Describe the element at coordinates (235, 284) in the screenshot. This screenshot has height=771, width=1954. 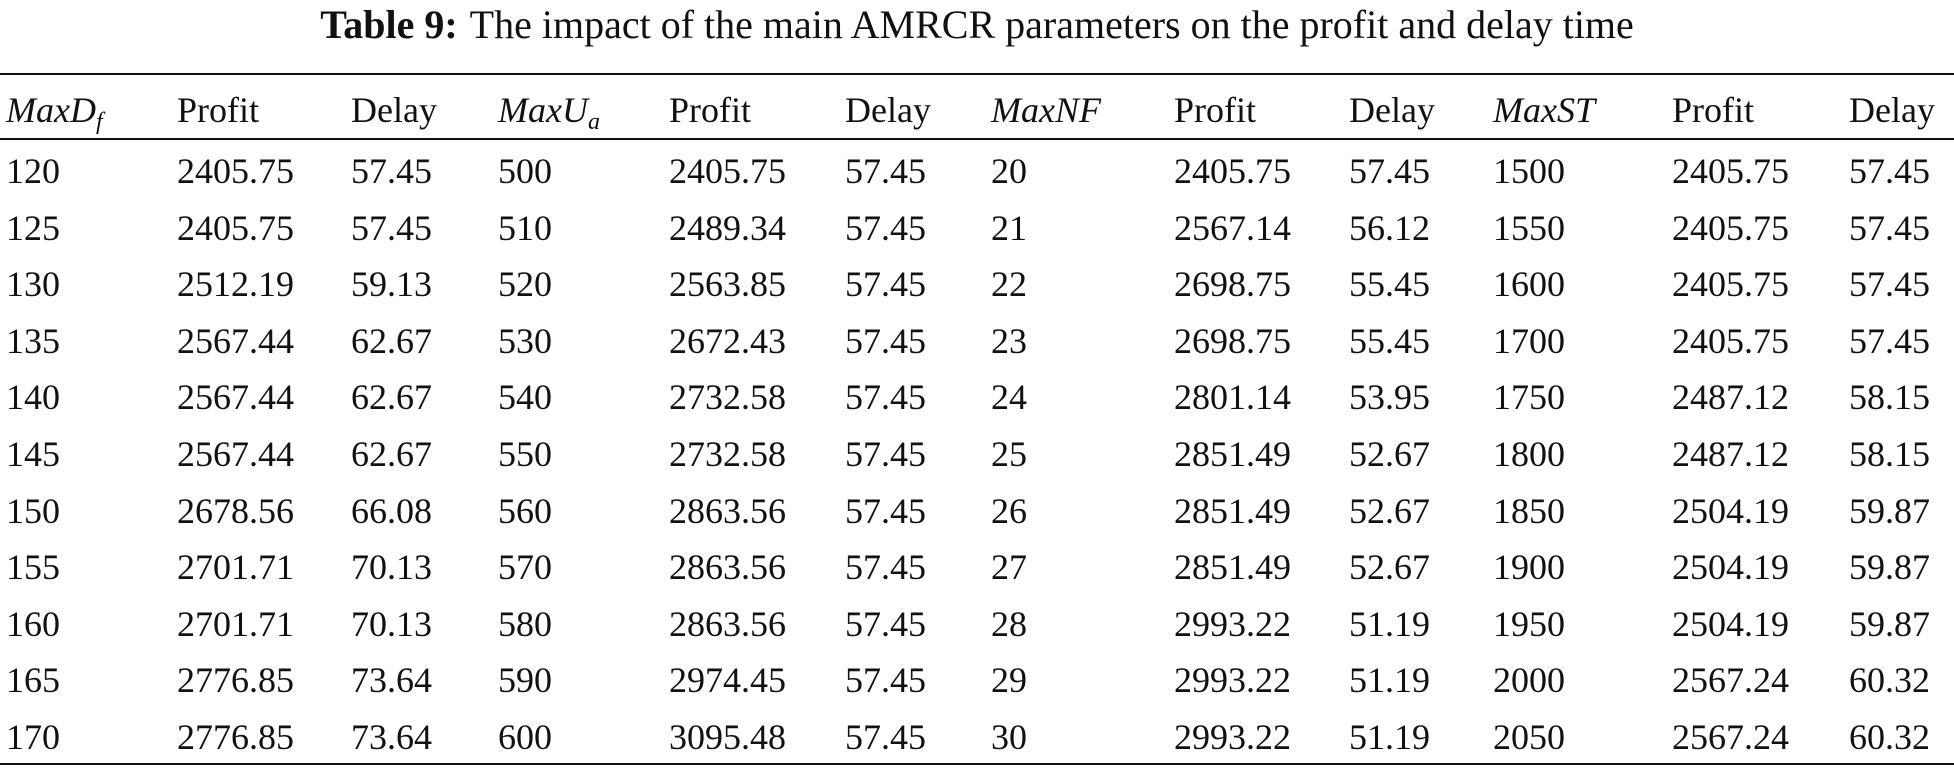
I see `table-cell: 2512.19` at that location.